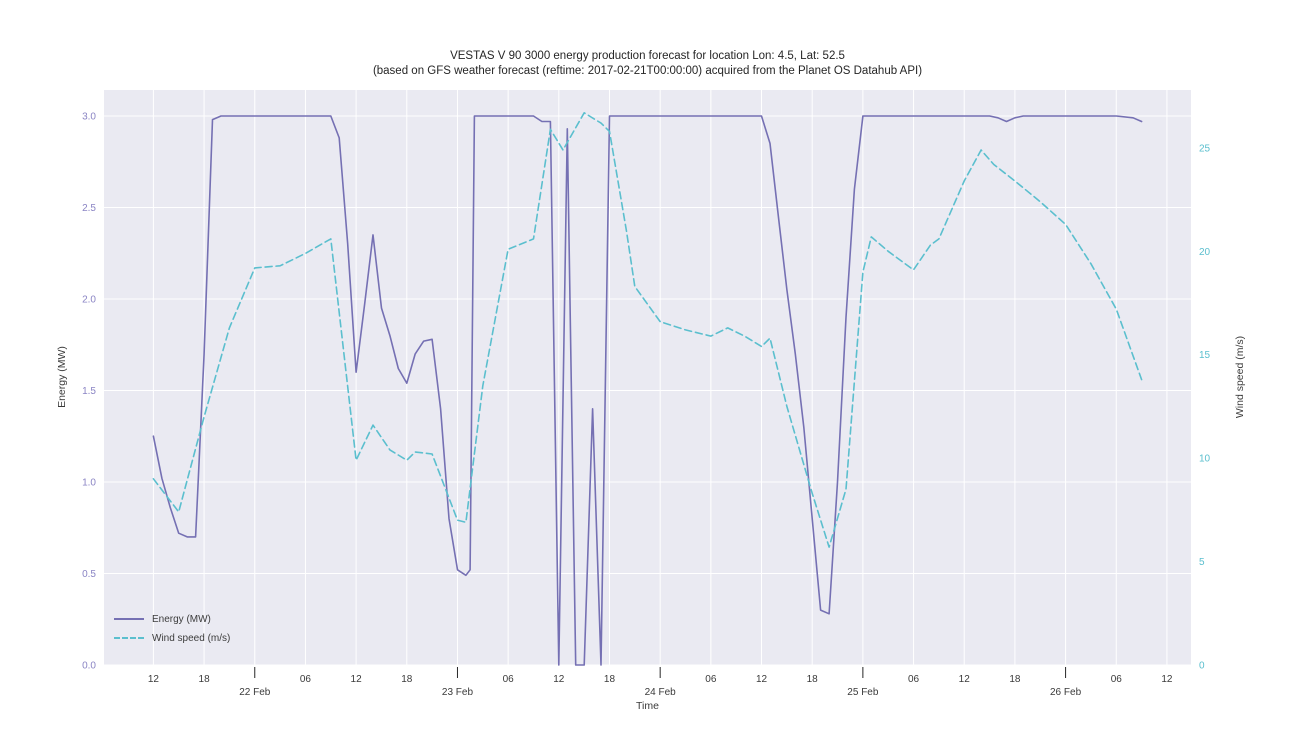  What do you see at coordinates (89, 299) in the screenshot?
I see `y-tick-label-left: 2.0` at bounding box center [89, 299].